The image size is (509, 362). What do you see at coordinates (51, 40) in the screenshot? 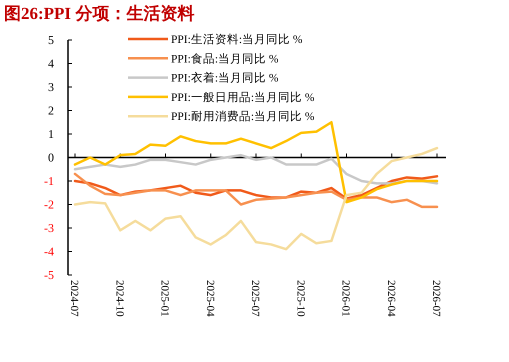
I see `y-tick-label: 5` at bounding box center [51, 40].